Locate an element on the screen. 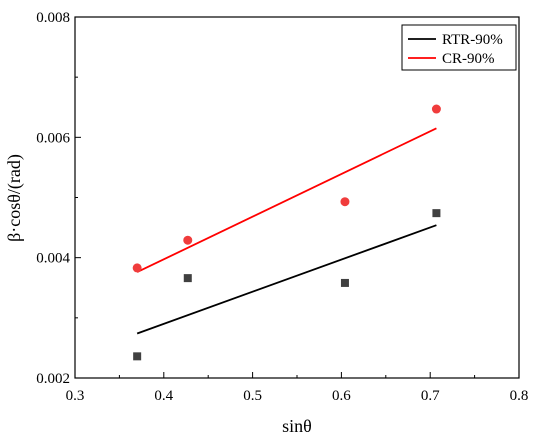 This screenshot has height=443, width=550. legend: RTR-90% CR-90% is located at coordinates (459, 47).